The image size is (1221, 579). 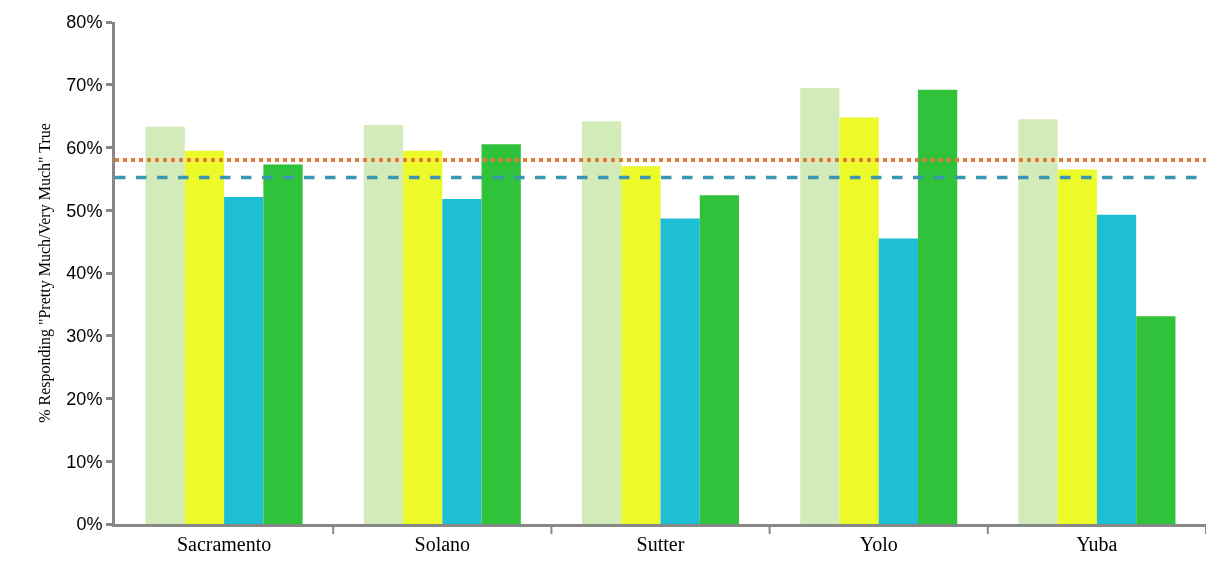 What do you see at coordinates (84, 273) in the screenshot?
I see `y-tick-label: 40%` at bounding box center [84, 273].